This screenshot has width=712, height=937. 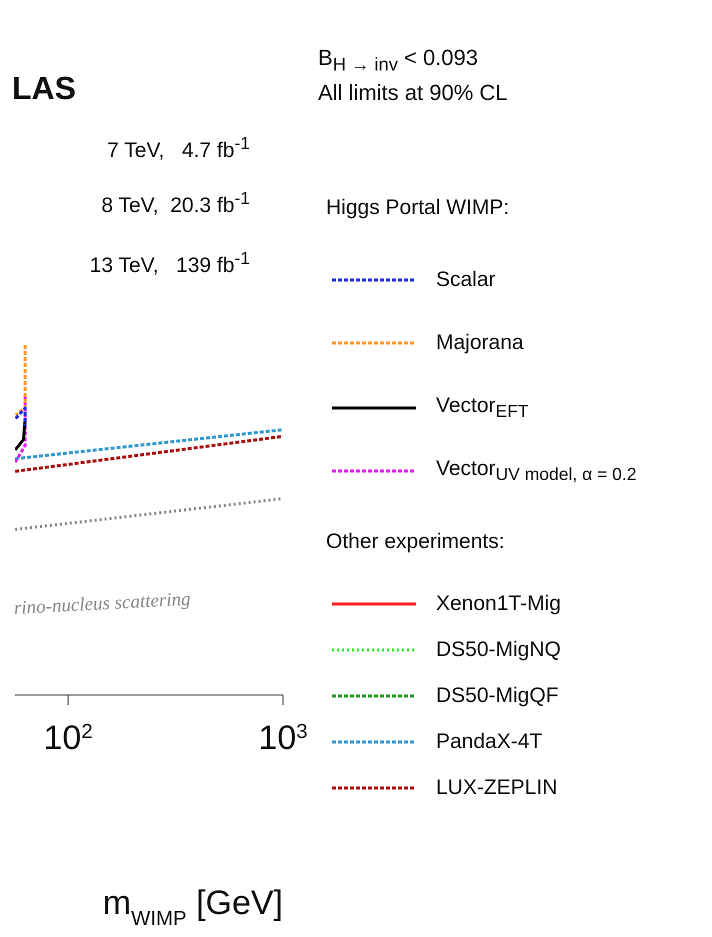 What do you see at coordinates (170, 263) in the screenshot?
I see `text: 13 TeV, 139 fb$^{-1}$` at bounding box center [170, 263].